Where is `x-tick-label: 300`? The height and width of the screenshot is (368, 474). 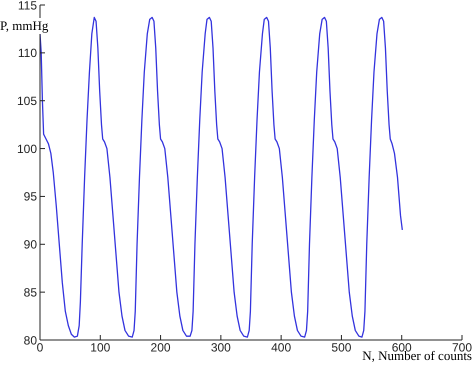
x-tick-label: 300 is located at coordinates (221, 347).